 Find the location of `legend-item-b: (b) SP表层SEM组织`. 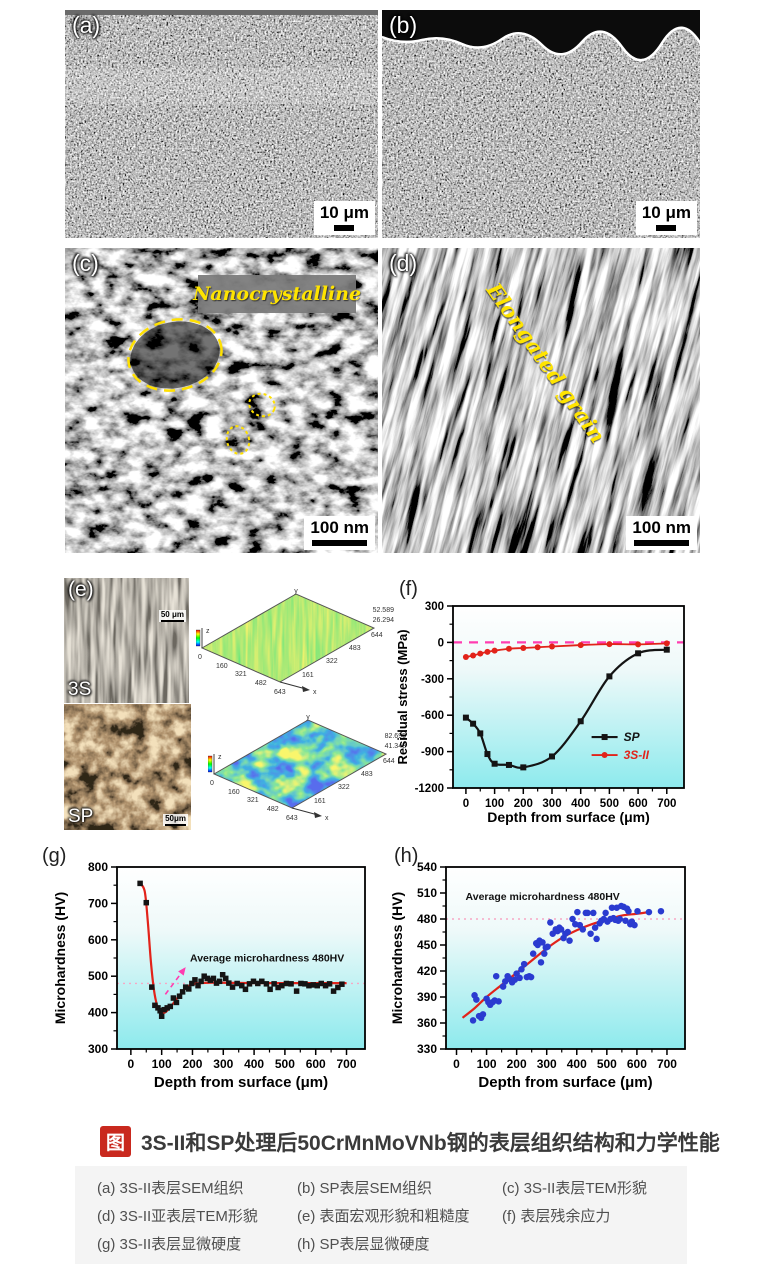

legend-item-b: (b) SP表层SEM组织 is located at coordinates (365, 1188).